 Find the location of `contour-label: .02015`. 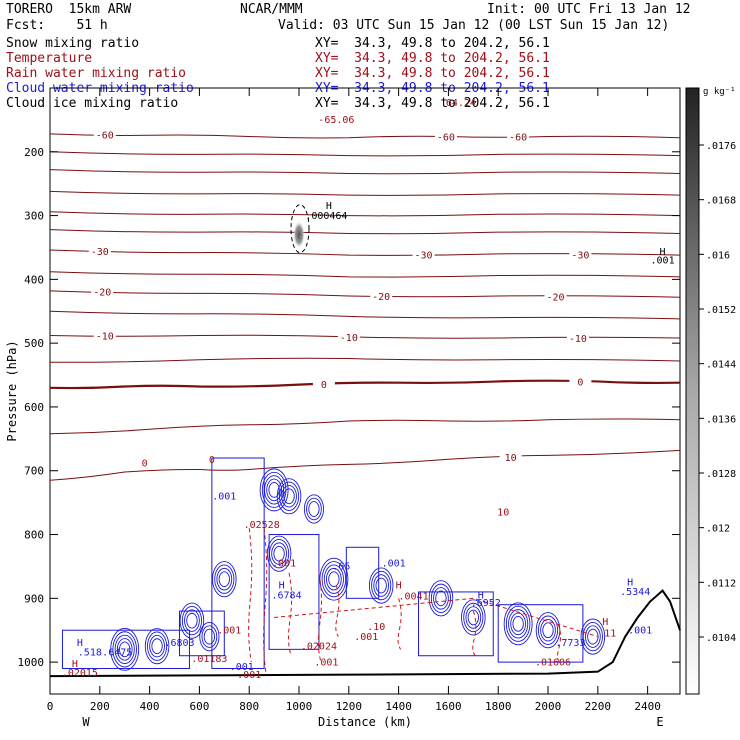

contour-label: .02015 is located at coordinates (80, 673).